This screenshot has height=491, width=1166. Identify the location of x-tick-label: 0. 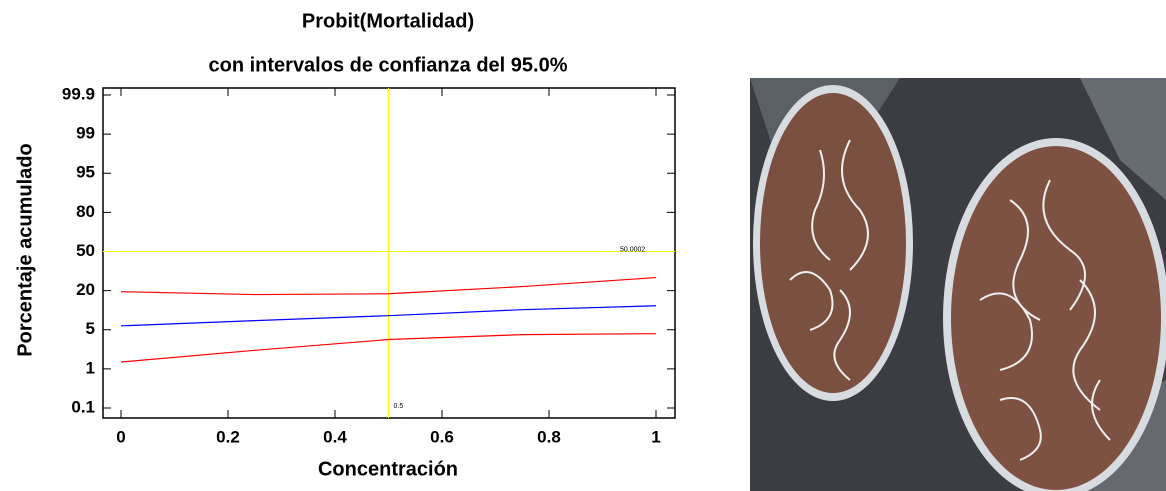
(120, 436).